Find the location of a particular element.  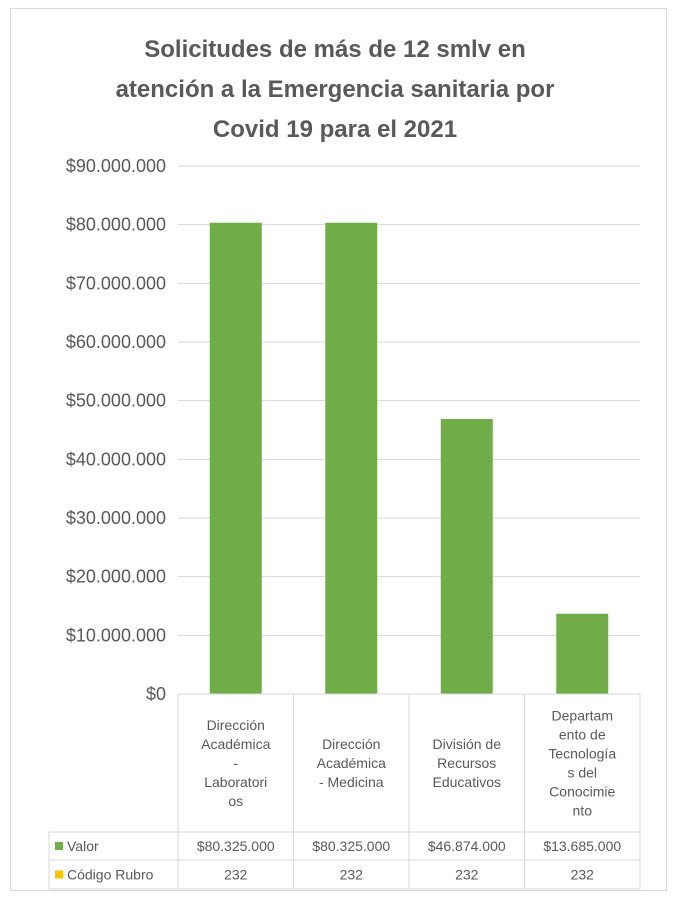

x-category-label: - Medicina is located at coordinates (351, 782).